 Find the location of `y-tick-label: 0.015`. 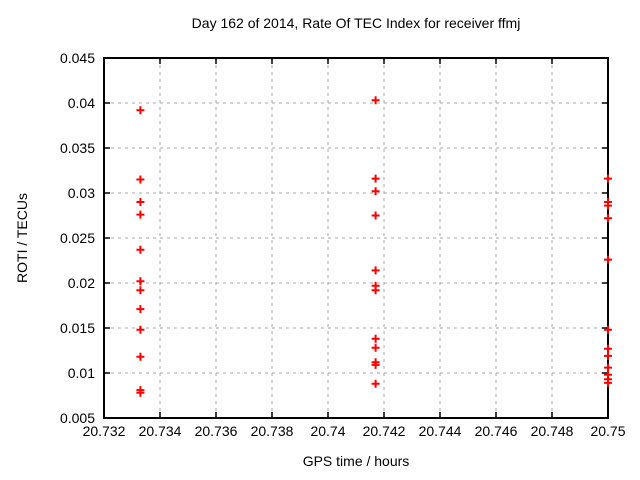

y-tick-label: 0.015 is located at coordinates (77, 328).